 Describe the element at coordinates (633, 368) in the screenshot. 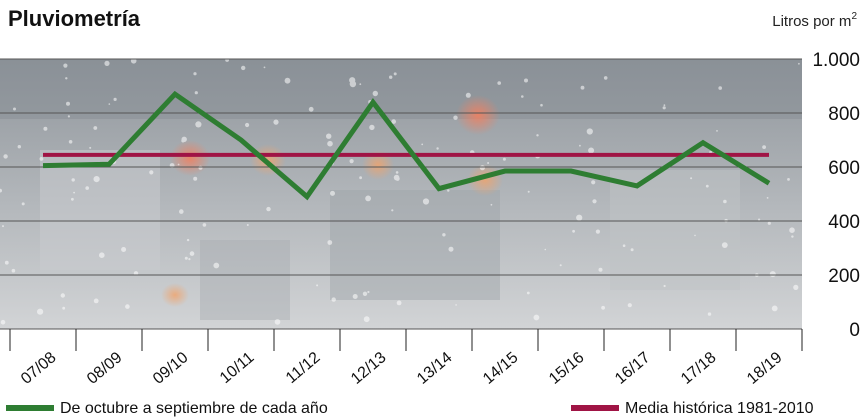

I see `x-tick-label: 16/17` at that location.